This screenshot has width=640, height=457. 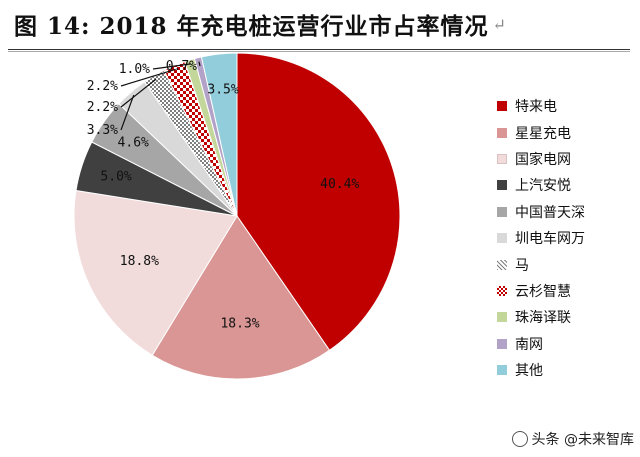 I want to click on legend-item: 中国普天深, so click(x=541, y=212).